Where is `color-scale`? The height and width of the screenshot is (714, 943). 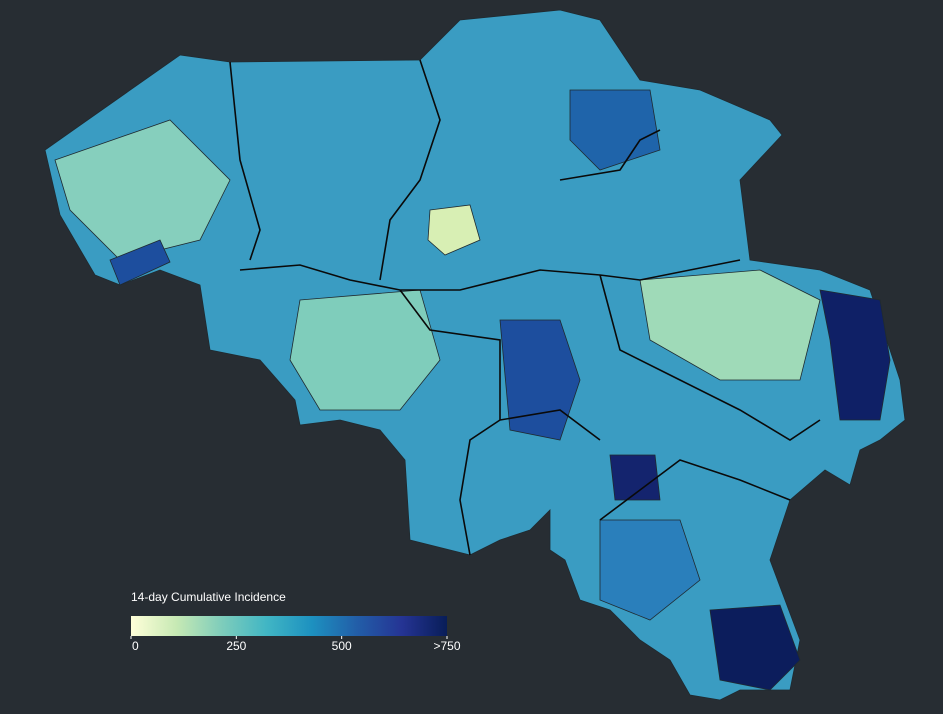
color-scale is located at coordinates (289, 626).